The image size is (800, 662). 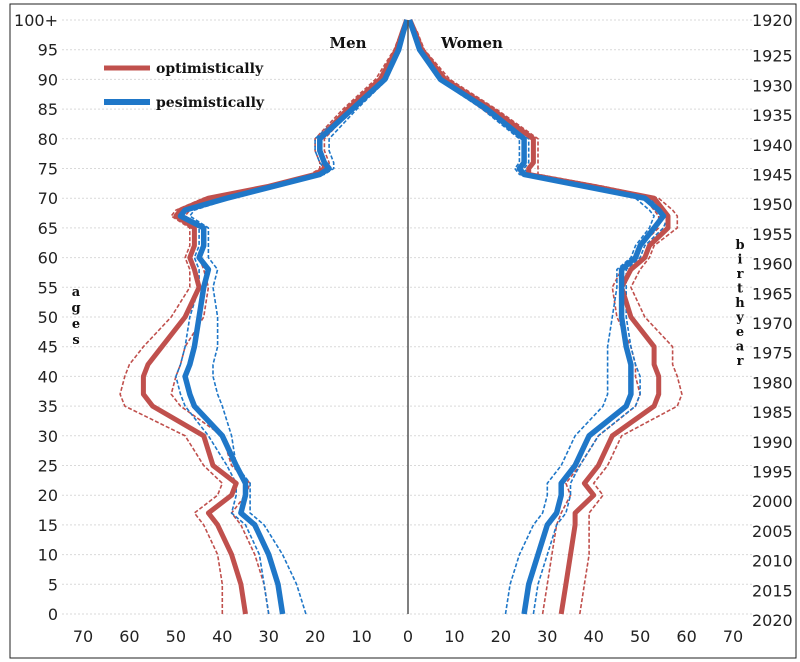 I want to click on birth-year-tick-label: 2015, so click(x=772, y=590).